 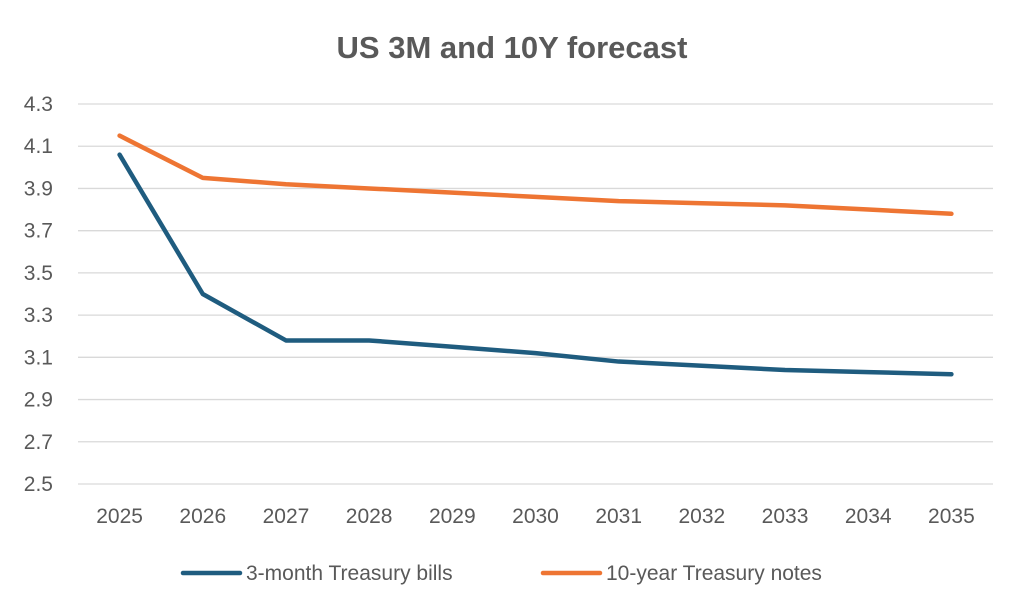 I want to click on x-tick-label: 2035, so click(x=951, y=516).